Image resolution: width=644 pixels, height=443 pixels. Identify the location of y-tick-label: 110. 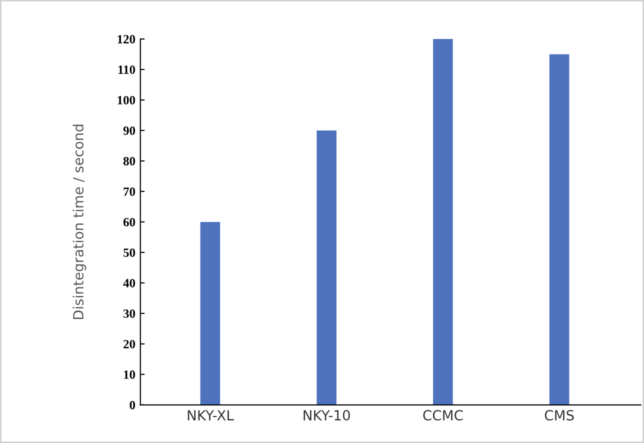
(127, 70).